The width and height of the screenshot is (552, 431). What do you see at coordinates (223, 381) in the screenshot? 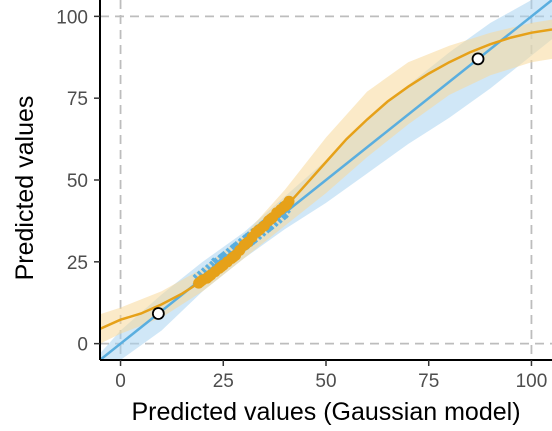
I see `x-tick-label: 25` at bounding box center [223, 381].